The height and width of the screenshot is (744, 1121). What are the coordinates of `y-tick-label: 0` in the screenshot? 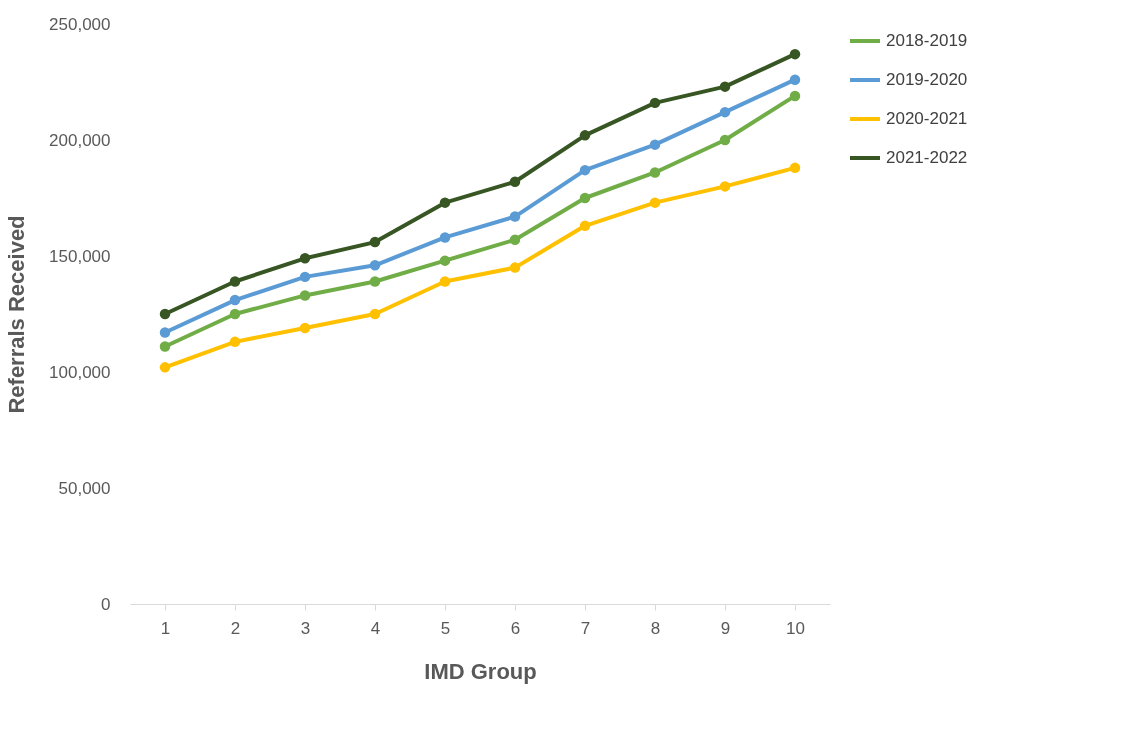 It's located at (106, 604).